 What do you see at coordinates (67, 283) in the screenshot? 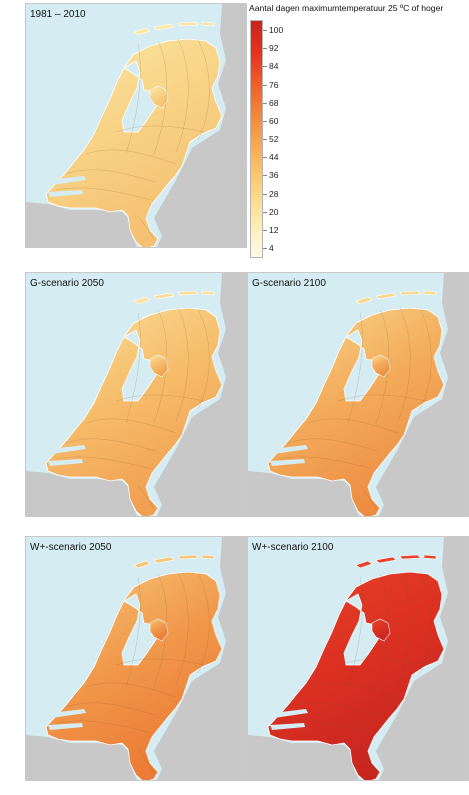
I see `panel-title: G-scenario 2050` at bounding box center [67, 283].